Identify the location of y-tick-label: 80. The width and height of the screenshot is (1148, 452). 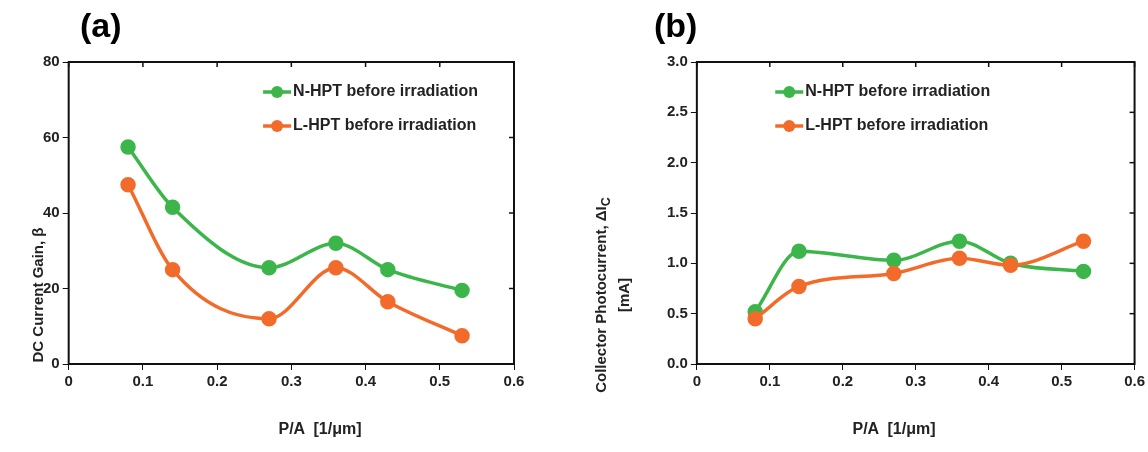
(51, 61).